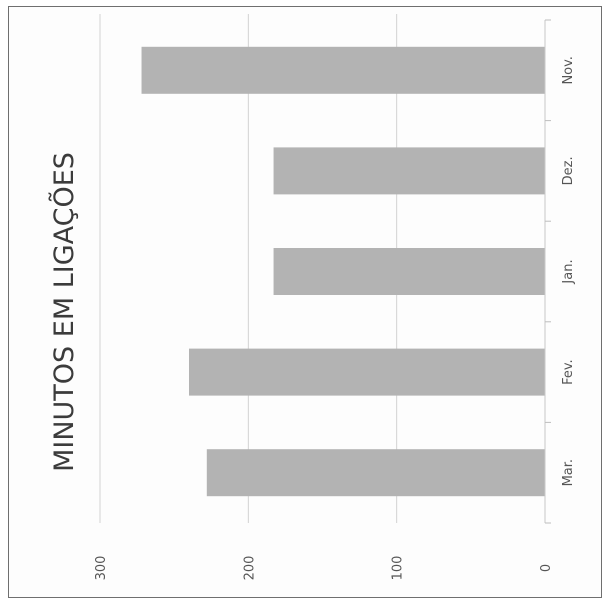 The height and width of the screenshot is (608, 607). I want to click on category-label: Jan., so click(568, 271).